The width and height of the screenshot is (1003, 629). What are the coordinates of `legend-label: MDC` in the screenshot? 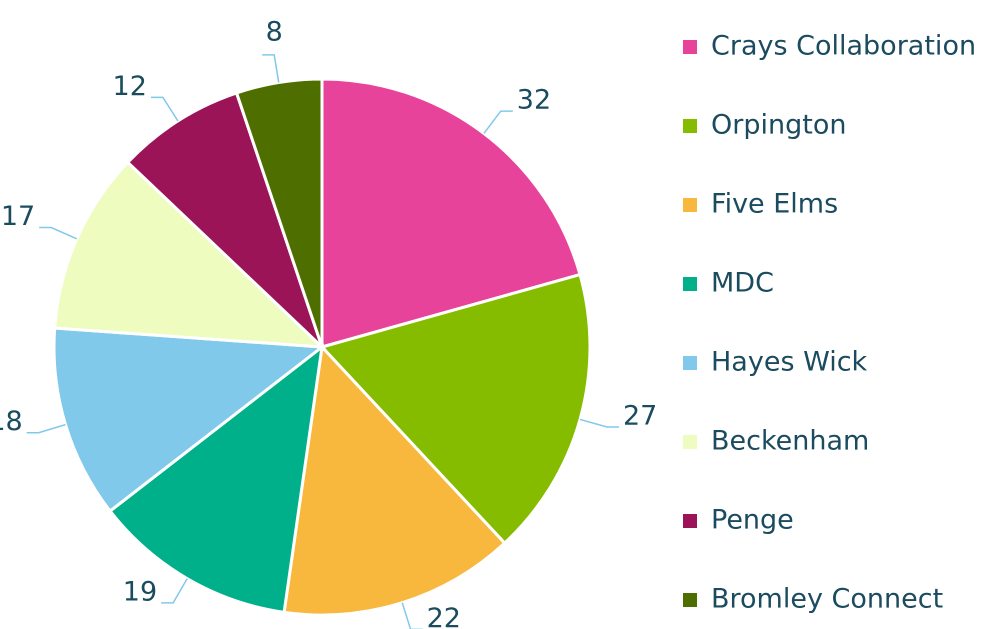 It's located at (742, 283).